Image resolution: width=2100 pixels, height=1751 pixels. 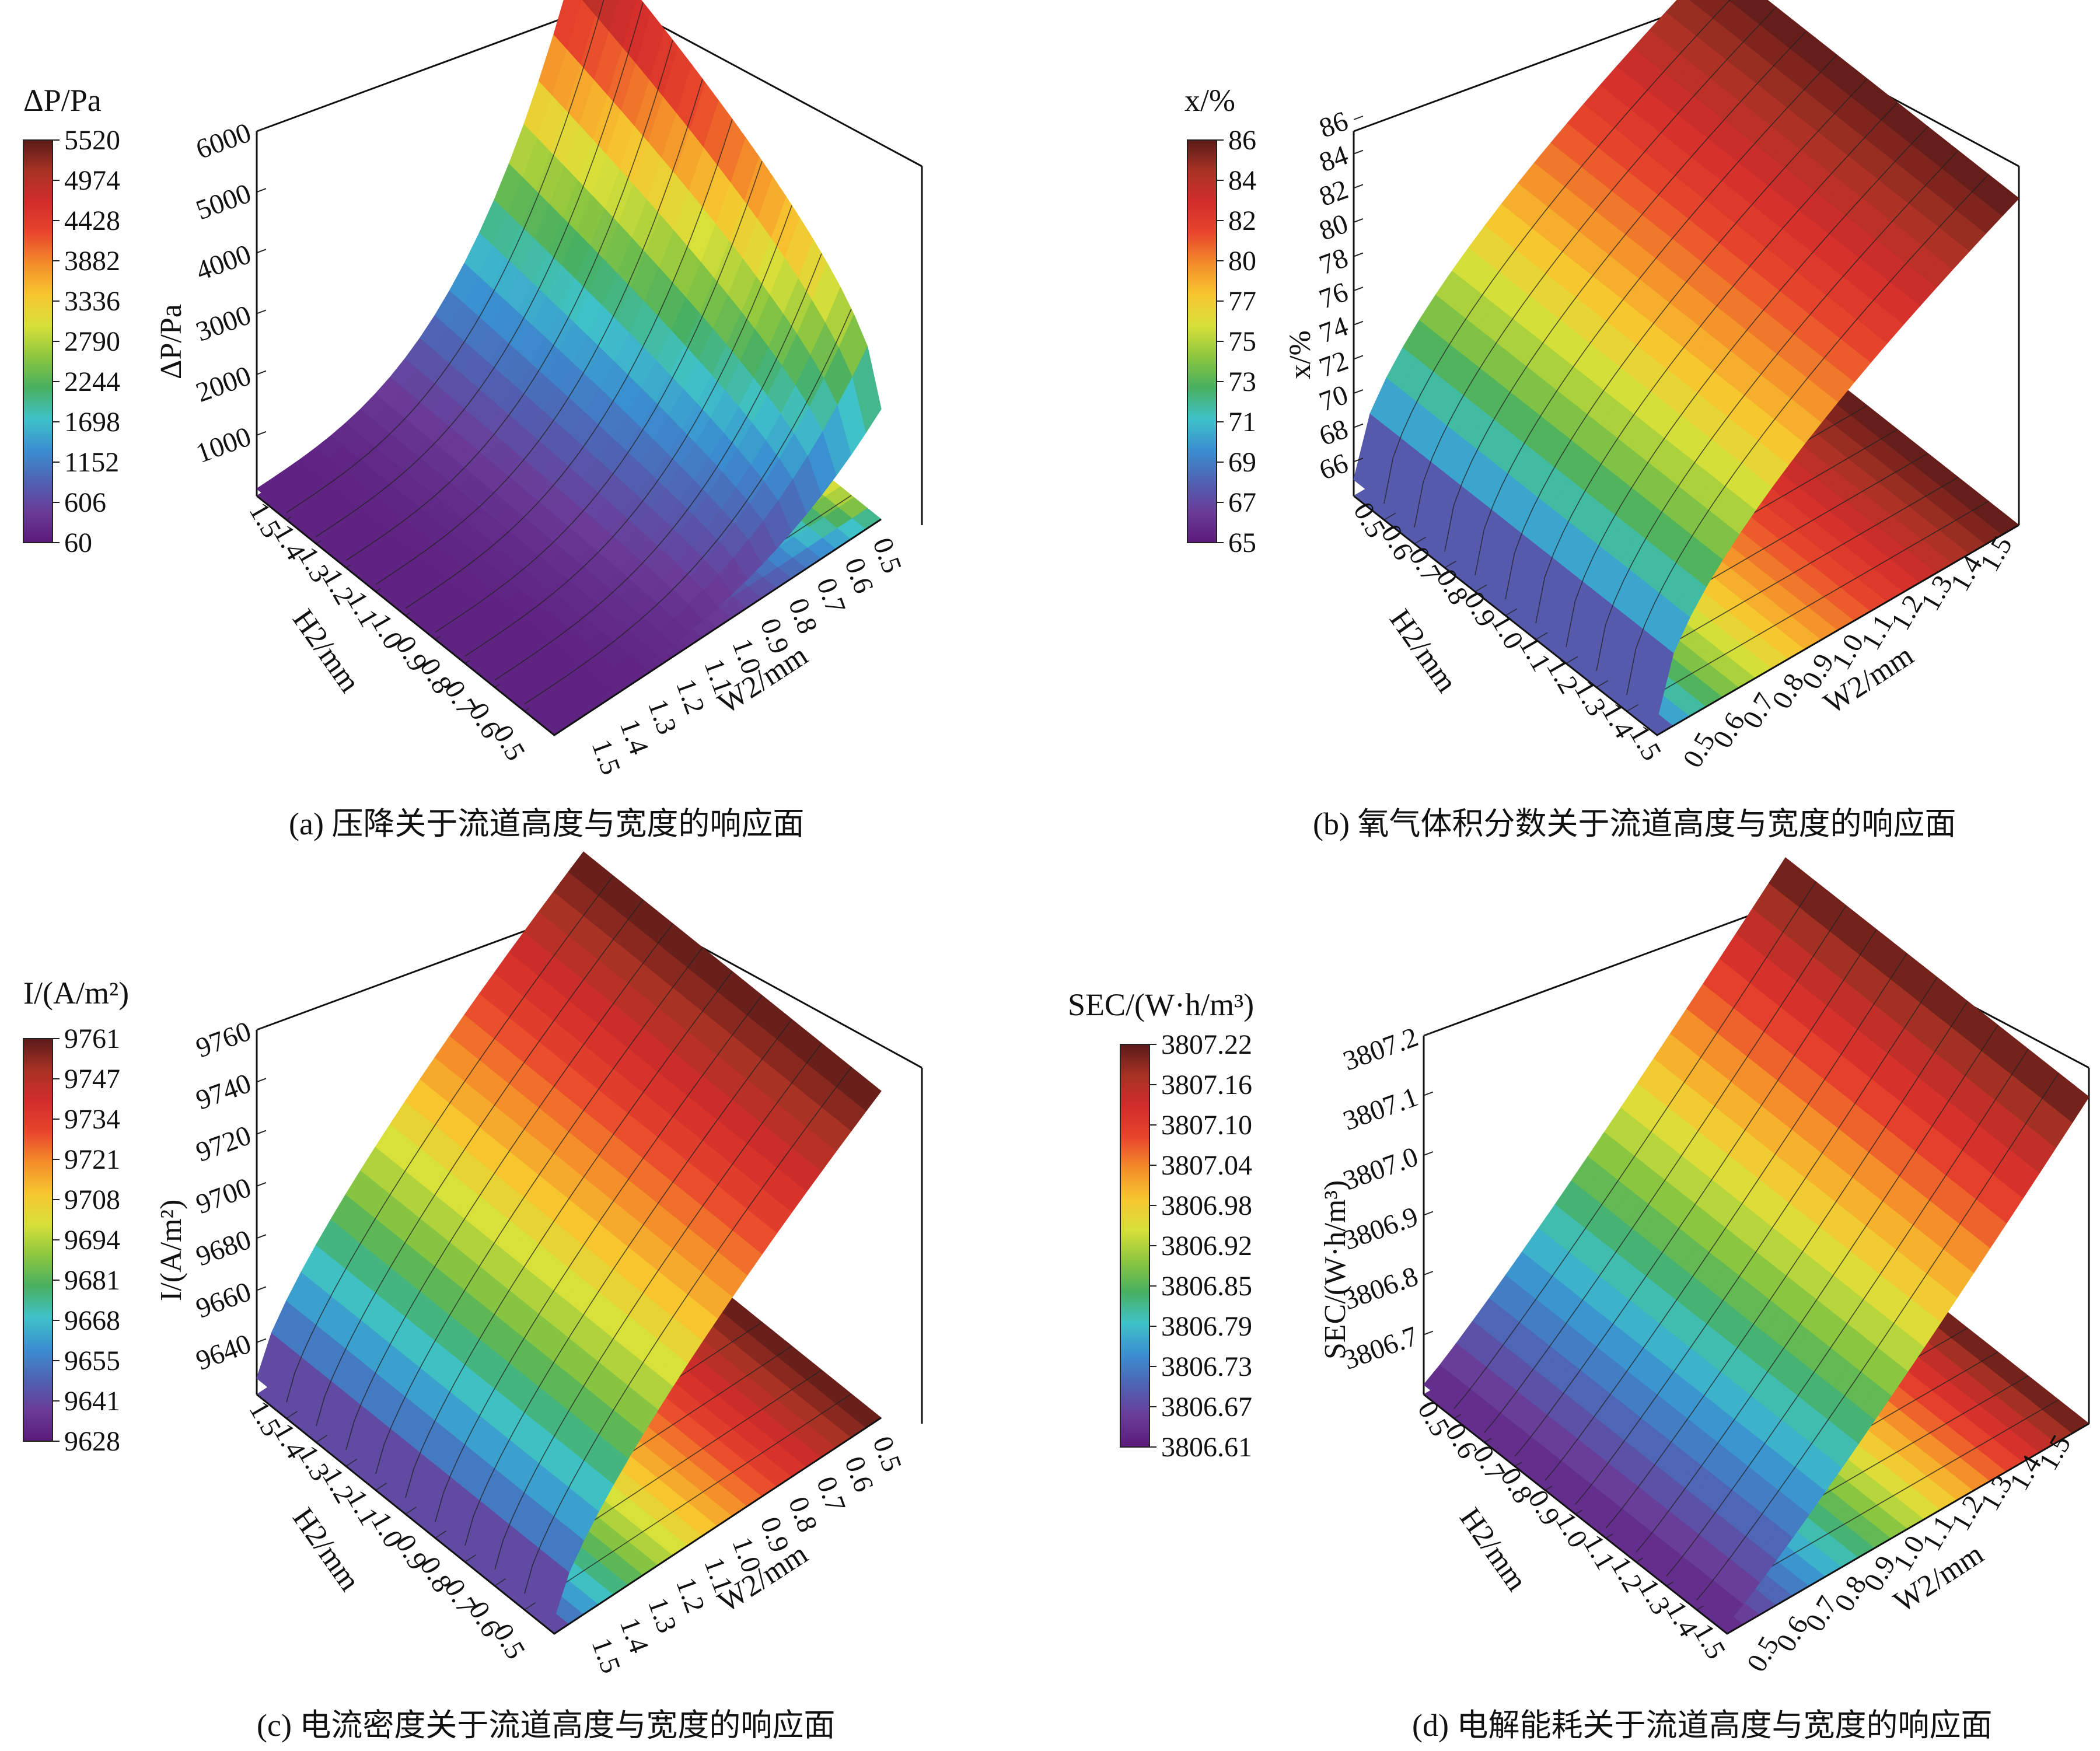 What do you see at coordinates (1206, 1367) in the screenshot?
I see `legend-tick-label: 3806.73` at bounding box center [1206, 1367].